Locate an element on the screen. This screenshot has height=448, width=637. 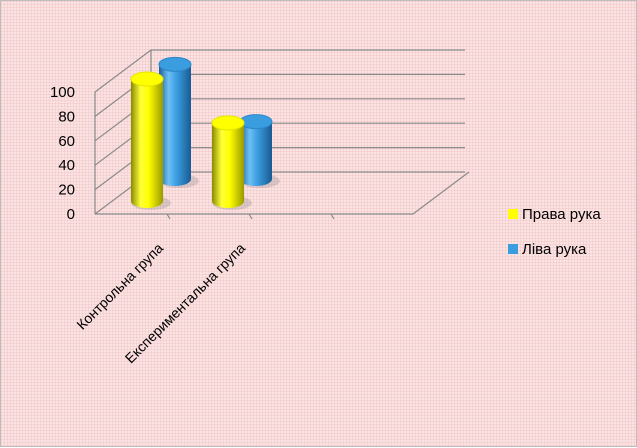
y-tick-label: 0 is located at coordinates (71, 214).